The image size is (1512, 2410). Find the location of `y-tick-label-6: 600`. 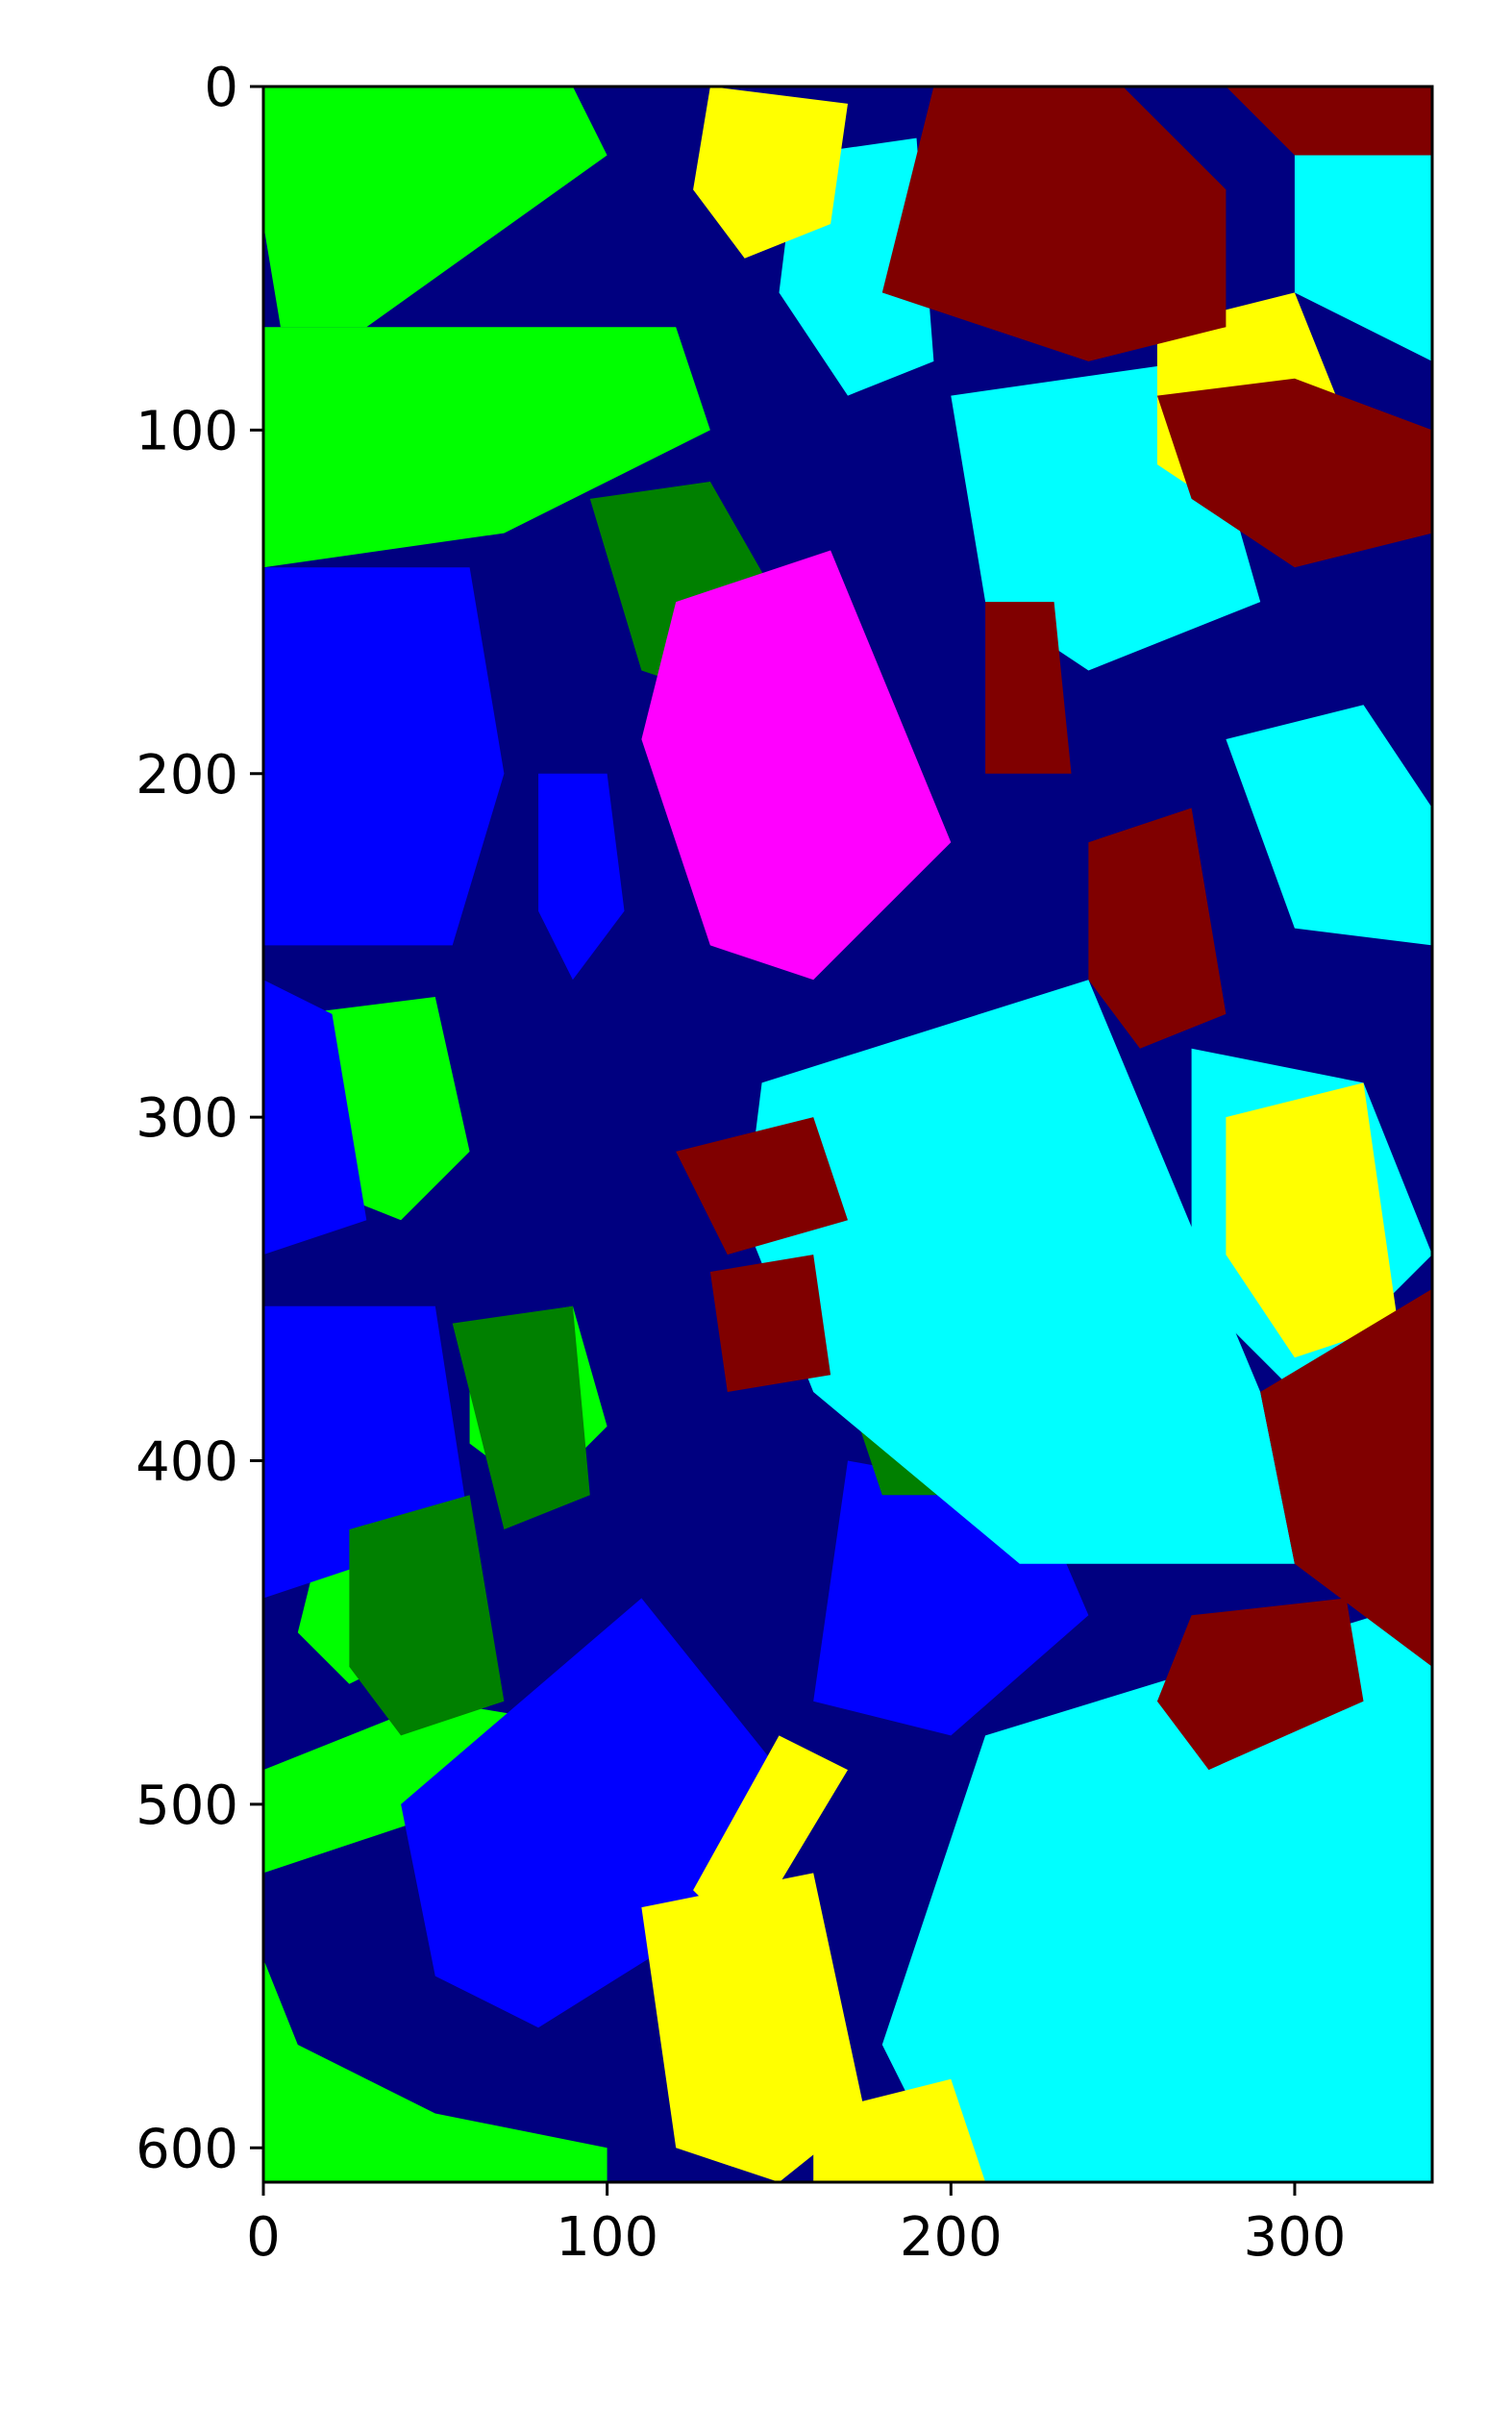

y-tick-label-6: 600 is located at coordinates (187, 2149).